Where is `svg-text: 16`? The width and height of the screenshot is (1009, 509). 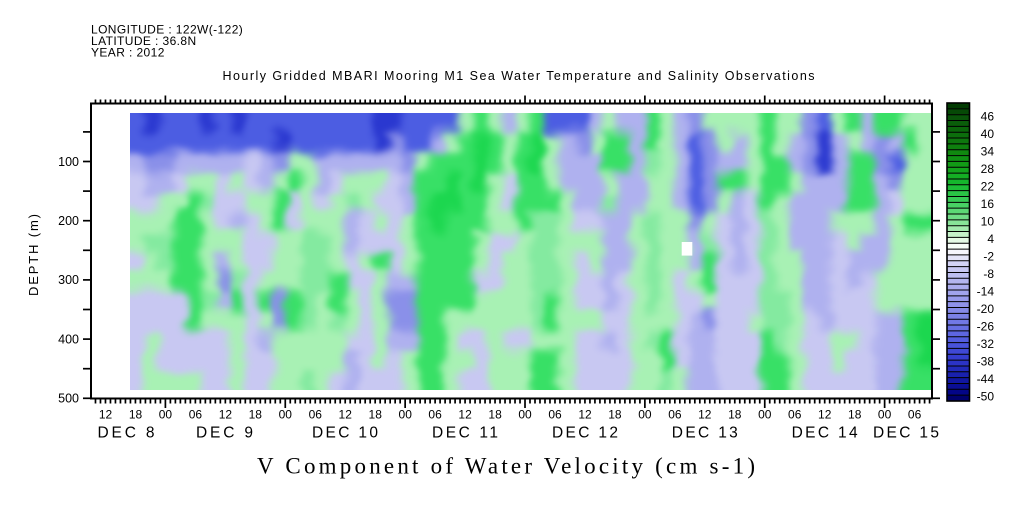 svg-text: 16 is located at coordinates (988, 204).